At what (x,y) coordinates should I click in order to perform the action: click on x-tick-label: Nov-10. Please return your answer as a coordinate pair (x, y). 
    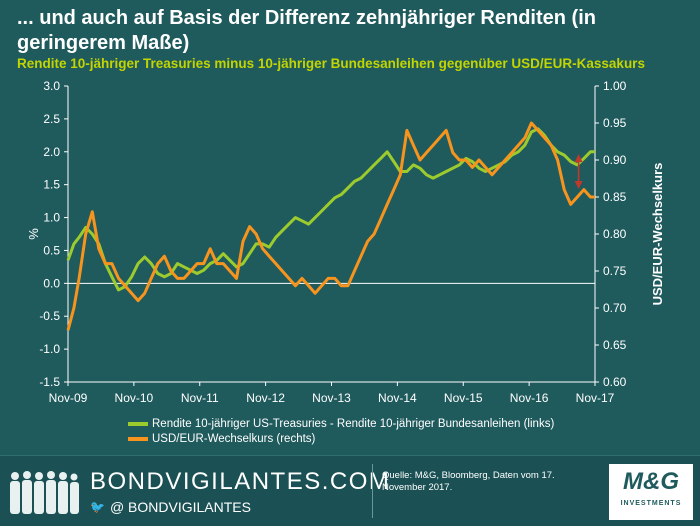
    Looking at the image, I should click on (134, 398).